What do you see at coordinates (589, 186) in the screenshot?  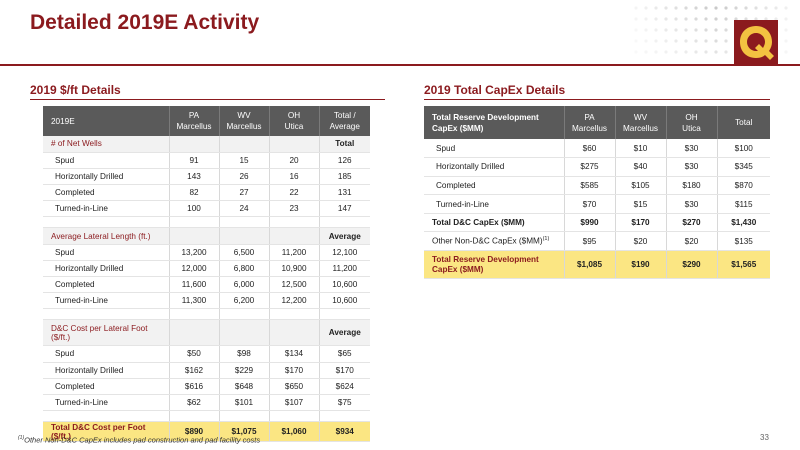 I see `cell-value: $585` at bounding box center [589, 186].